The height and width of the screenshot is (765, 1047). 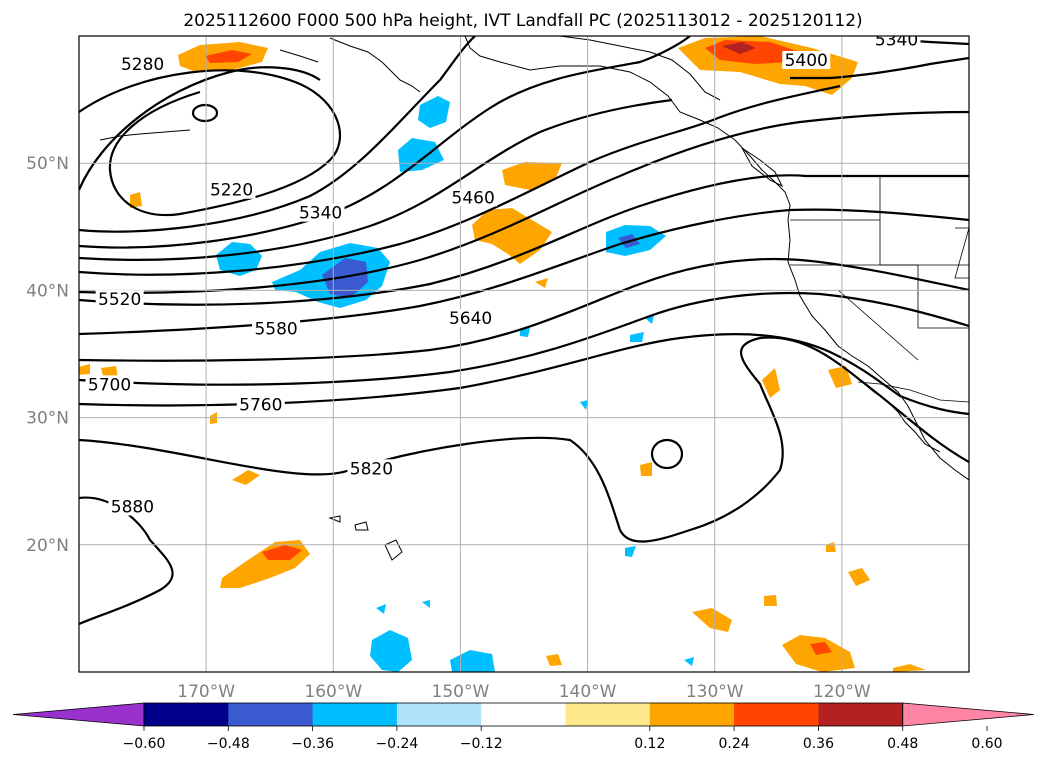 I want to click on contour-label: 5700, so click(x=109, y=385).